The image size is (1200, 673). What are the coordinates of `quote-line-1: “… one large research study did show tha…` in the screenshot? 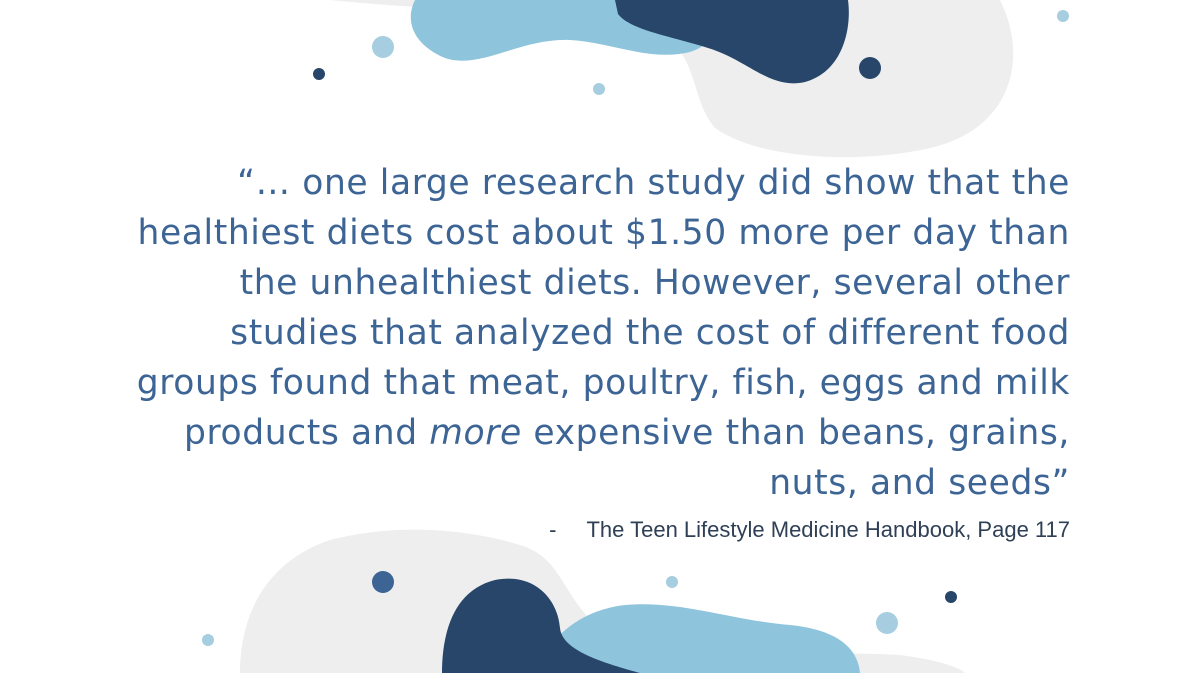 It's located at (653, 183).